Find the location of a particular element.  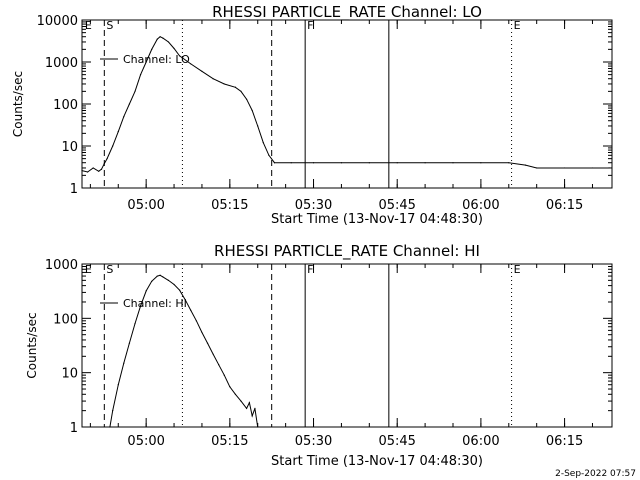

x-tick-label: 06:00 is located at coordinates (480, 441).